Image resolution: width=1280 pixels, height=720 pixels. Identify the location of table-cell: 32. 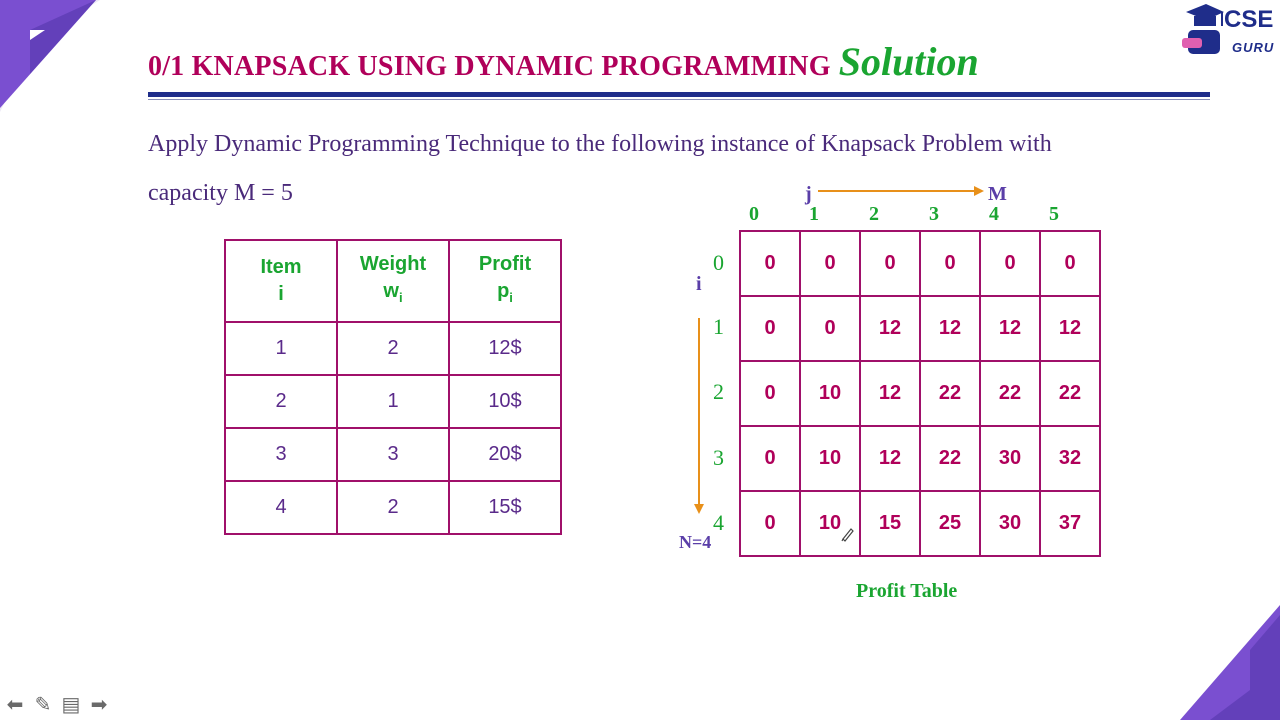
(1070, 458).